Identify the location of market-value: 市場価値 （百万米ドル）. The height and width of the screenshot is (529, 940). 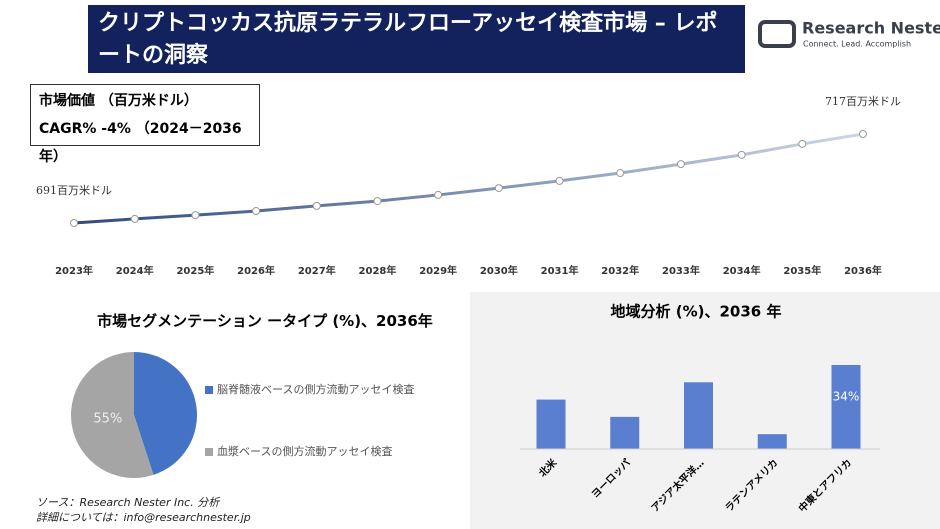
(118, 101).